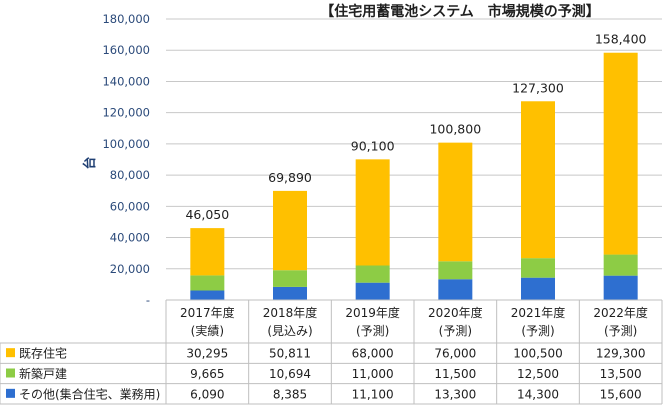 This screenshot has height=406, width=670. Describe the element at coordinates (290, 374) in the screenshot. I see `table-cell: 10,694` at that location.